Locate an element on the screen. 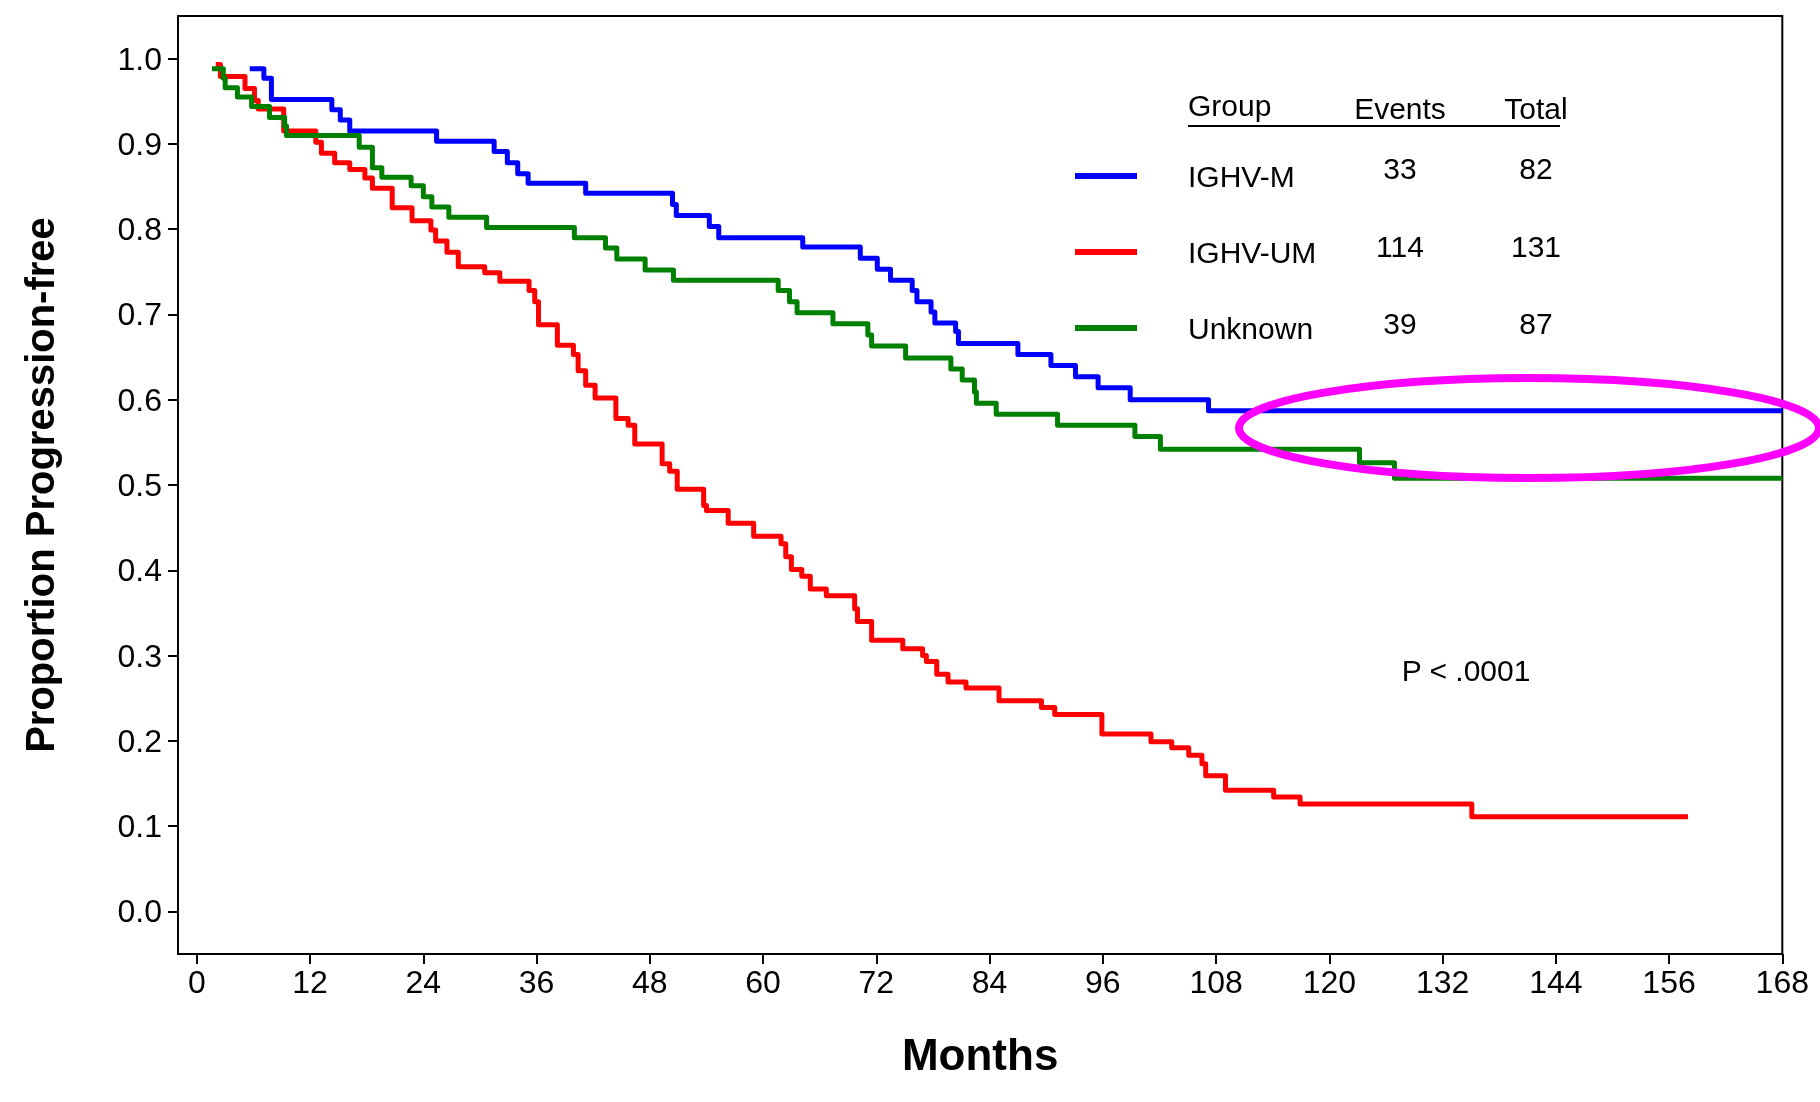  legend-label: IGHV-M is located at coordinates (1241, 176).